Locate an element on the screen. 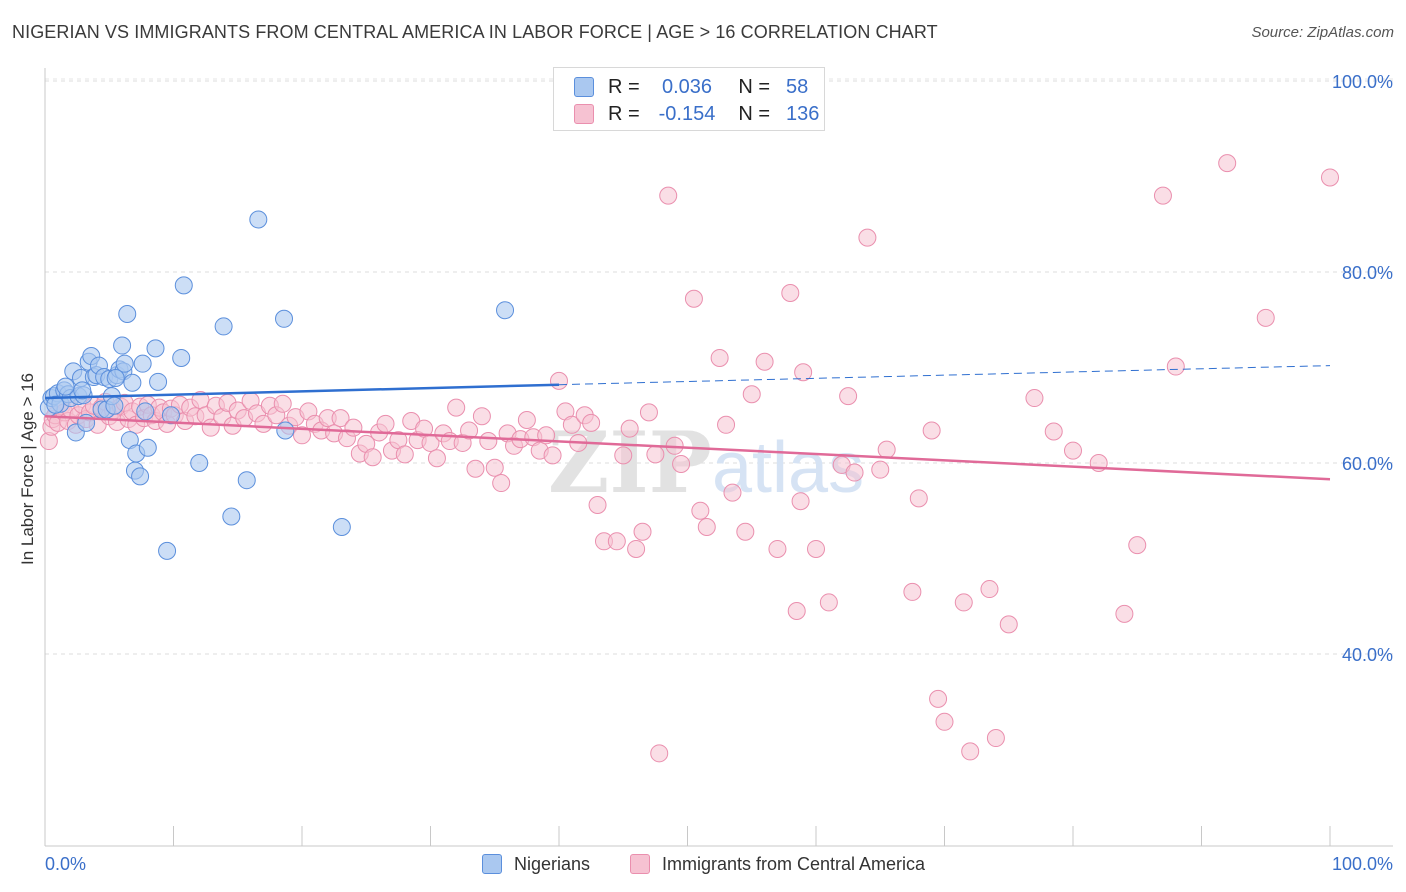  nigerians-legend-swatch is located at coordinates (492, 864).